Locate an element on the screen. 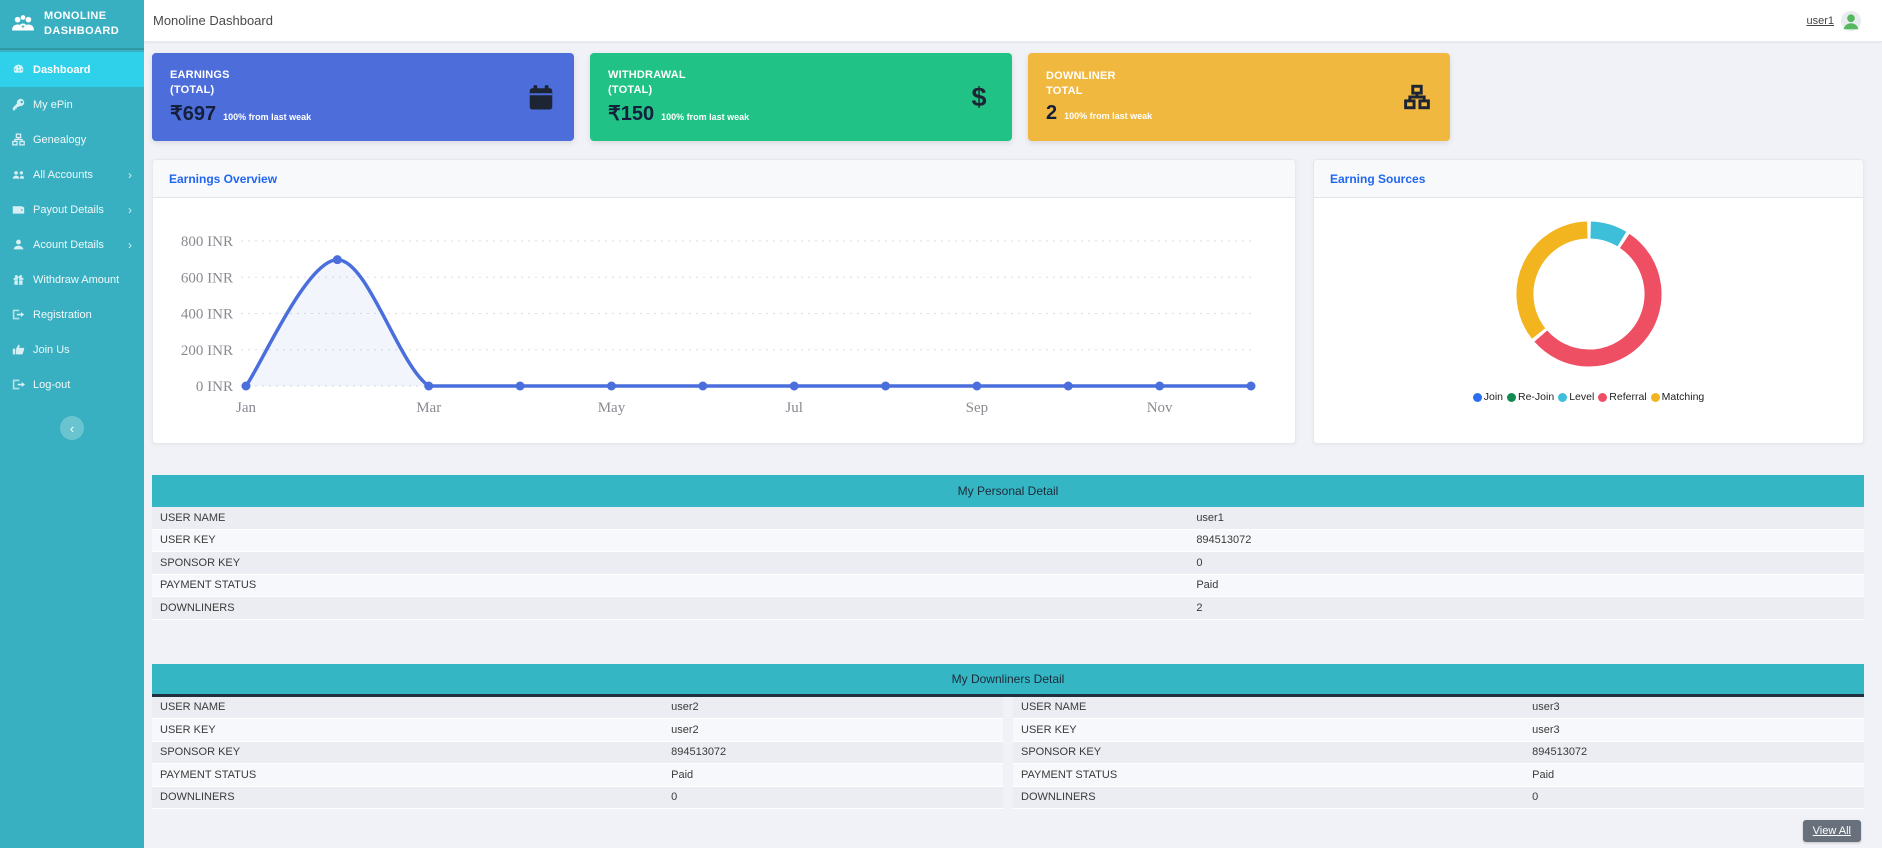 Image resolution: width=1882 pixels, height=848 pixels. sidebar-item-acount-details: Acount Details › is located at coordinates (72, 244).